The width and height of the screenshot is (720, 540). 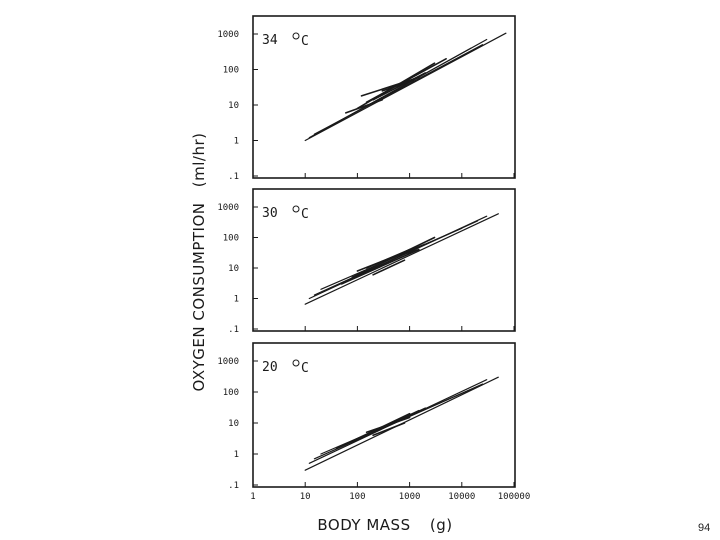 I want to click on panel-3: .1 1 10 100 1000 1 10 100 1000 10000 100000 20 C, so click(x=374, y=422).